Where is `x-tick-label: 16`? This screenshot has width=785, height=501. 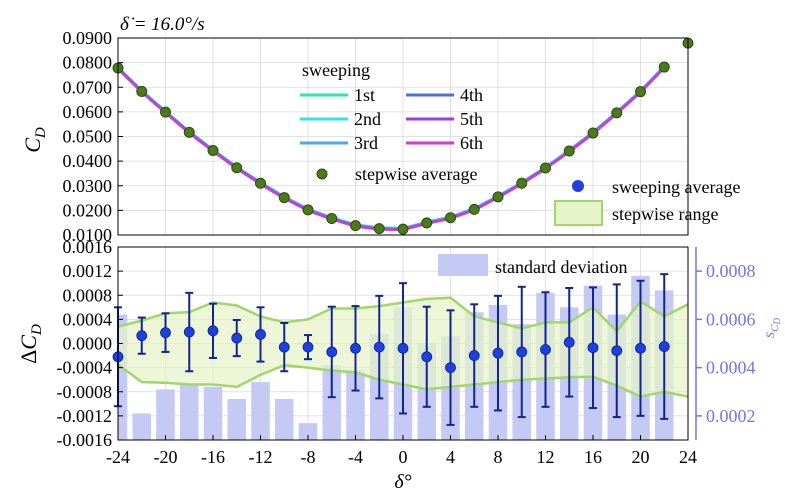
x-tick-label: 16 is located at coordinates (593, 457).